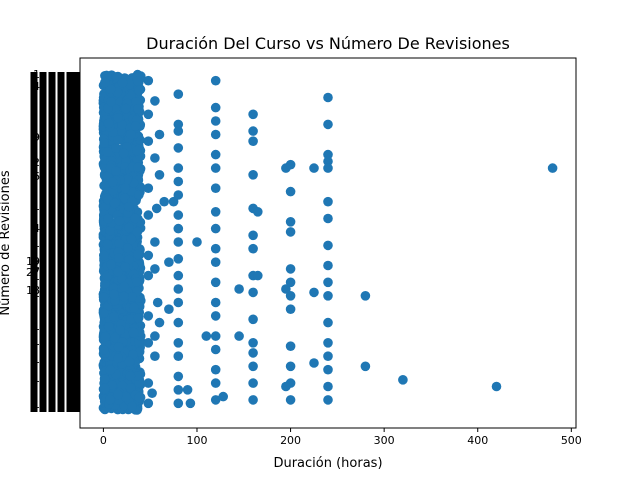 Image resolution: width=640 pixels, height=480 pixels. What do you see at coordinates (36, 137) in the screenshot?
I see `y-tick-label: 9` at bounding box center [36, 137].